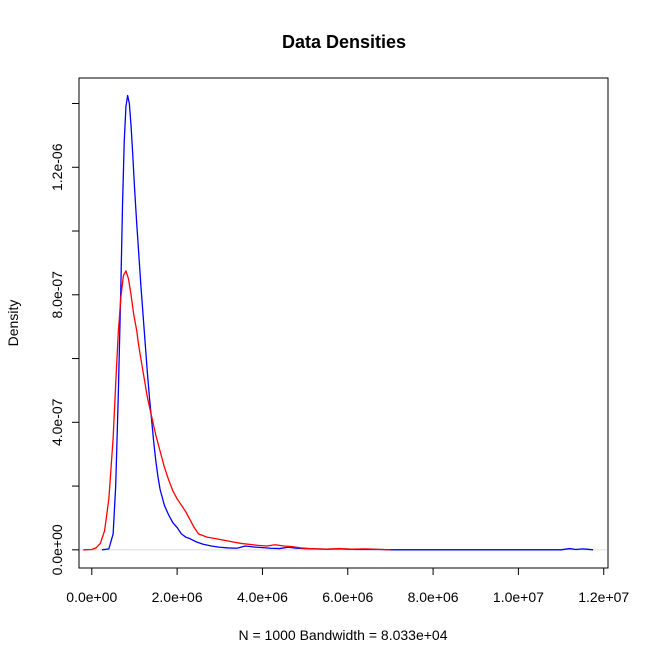 The width and height of the screenshot is (648, 666). I want to click on y-axis: 0.0e+00 4.0e-07 8.0e-07 1.2e-06, so click(64, 339).